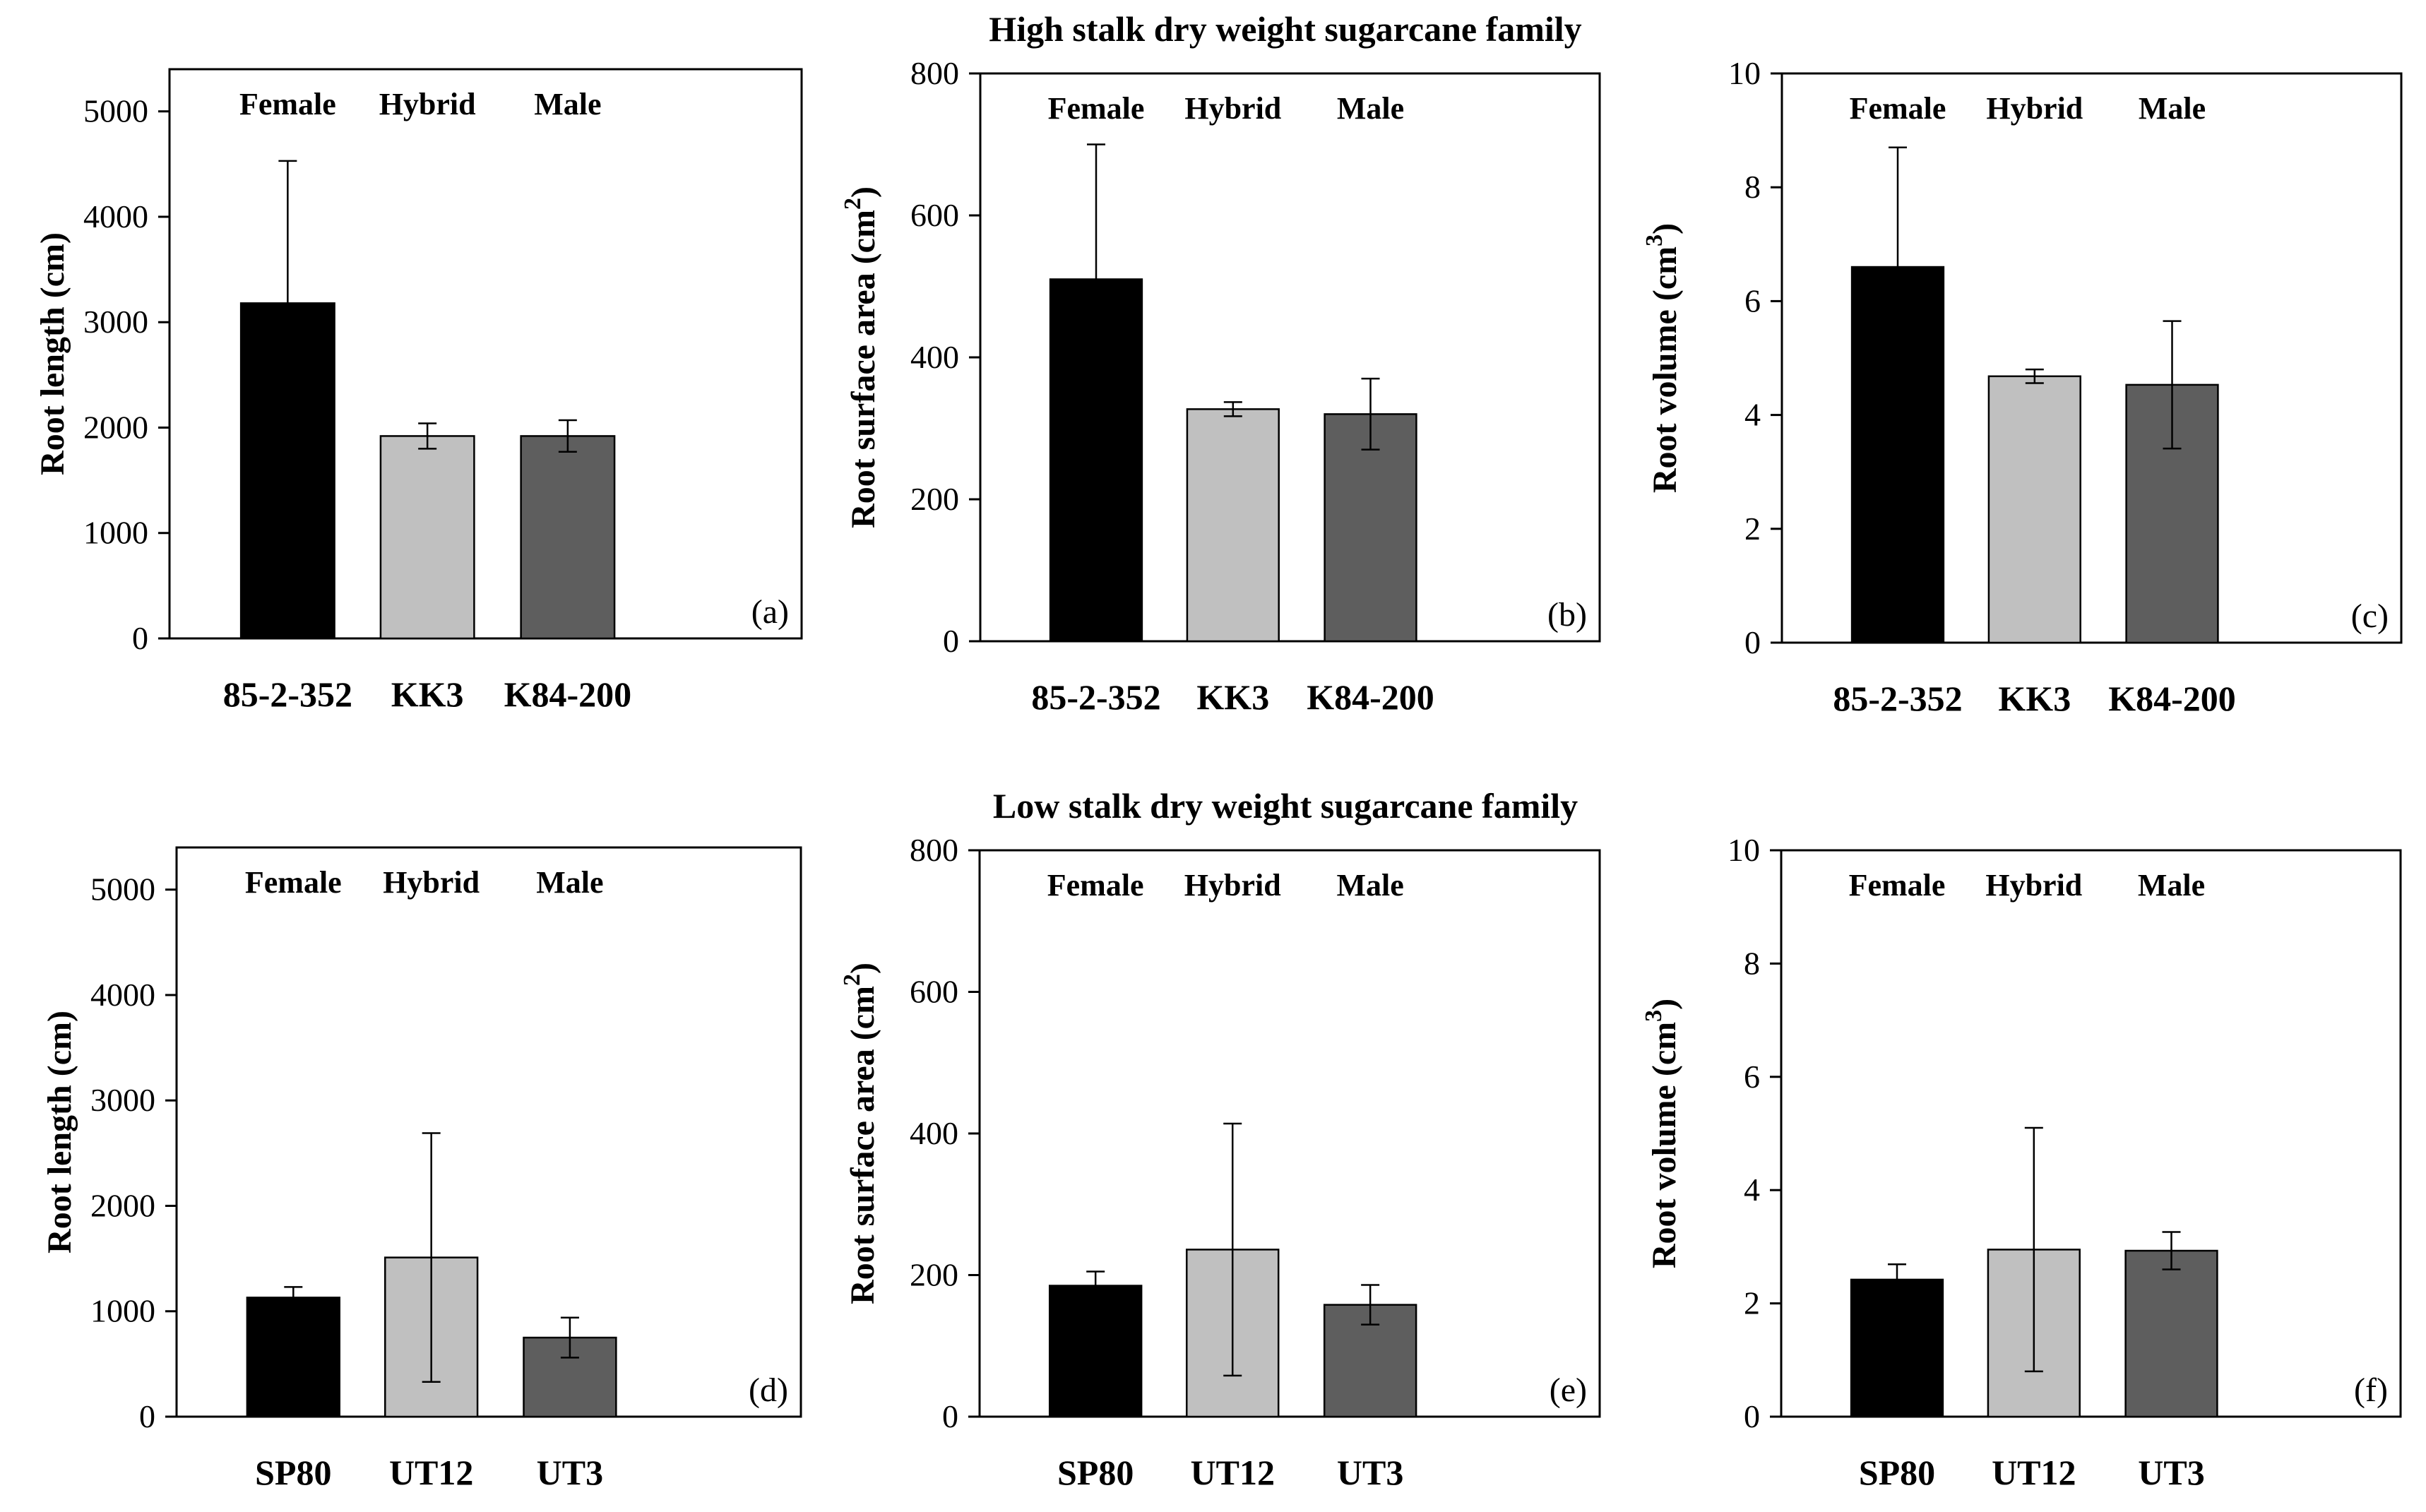 Image resolution: width=2426 pixels, height=1512 pixels. What do you see at coordinates (770, 612) in the screenshot?
I see `panel-label: (a)` at bounding box center [770, 612].